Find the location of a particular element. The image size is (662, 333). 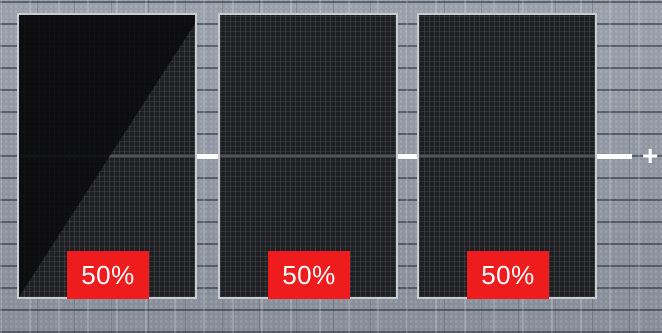

positive-terminal-icon: + is located at coordinates (650, 155).